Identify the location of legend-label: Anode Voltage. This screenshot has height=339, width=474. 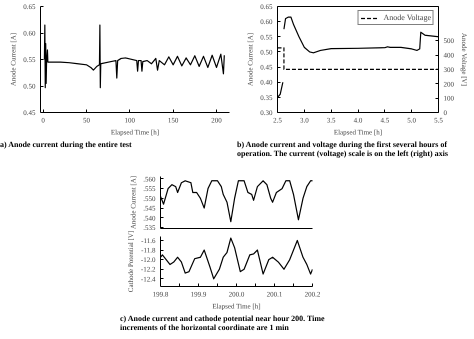
(407, 17).